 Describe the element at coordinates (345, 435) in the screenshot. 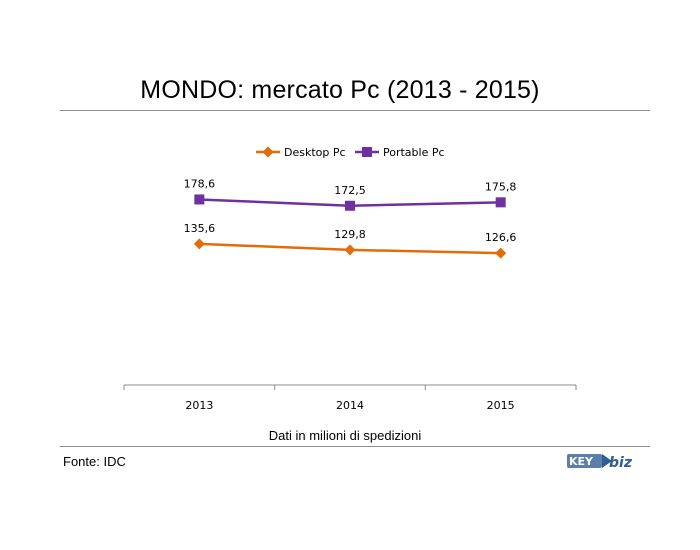

I see `chart-subtitle: Dati in milioni di spedizioni` at that location.